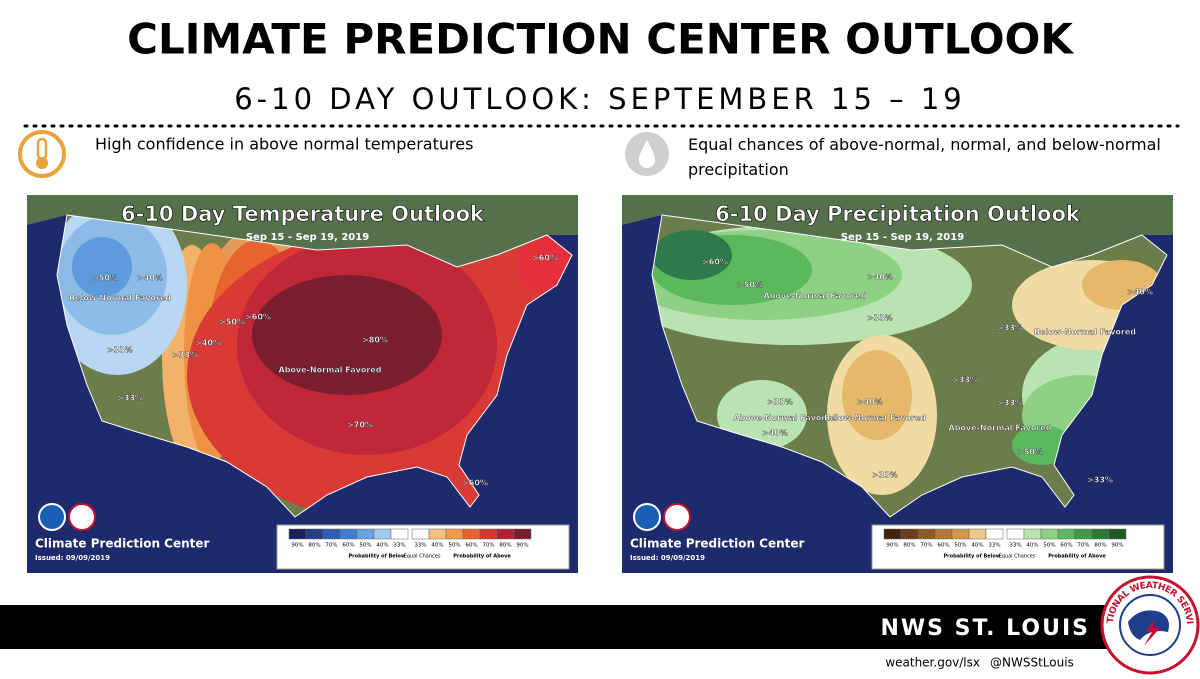 The height and width of the screenshot is (679, 1200). What do you see at coordinates (42, 154) in the screenshot?
I see `thermometer-icon` at bounding box center [42, 154].